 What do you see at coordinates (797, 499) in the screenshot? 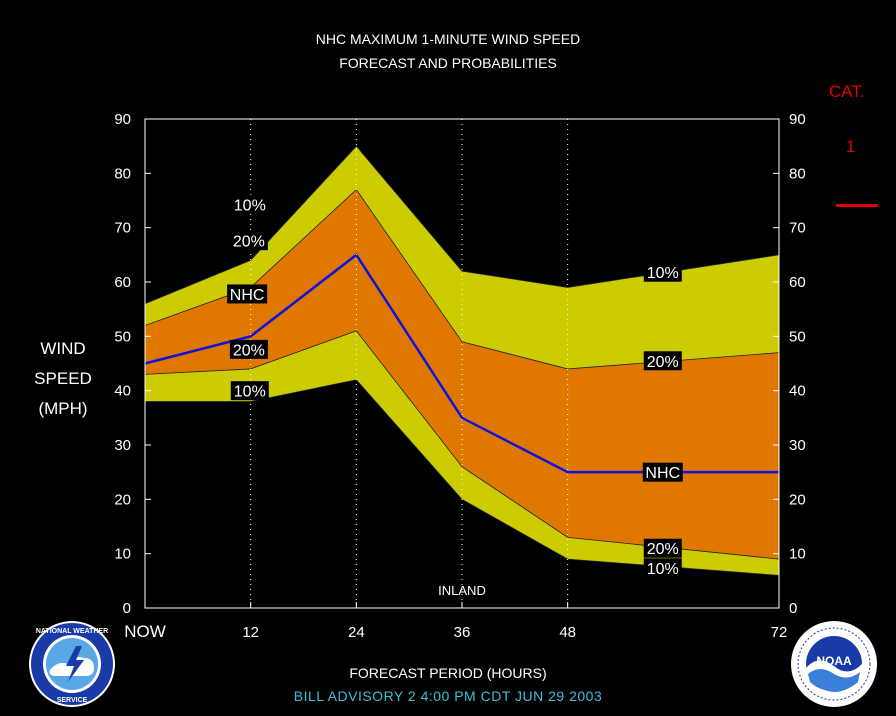
I see `y-tick-label-right: 20` at bounding box center [797, 499].